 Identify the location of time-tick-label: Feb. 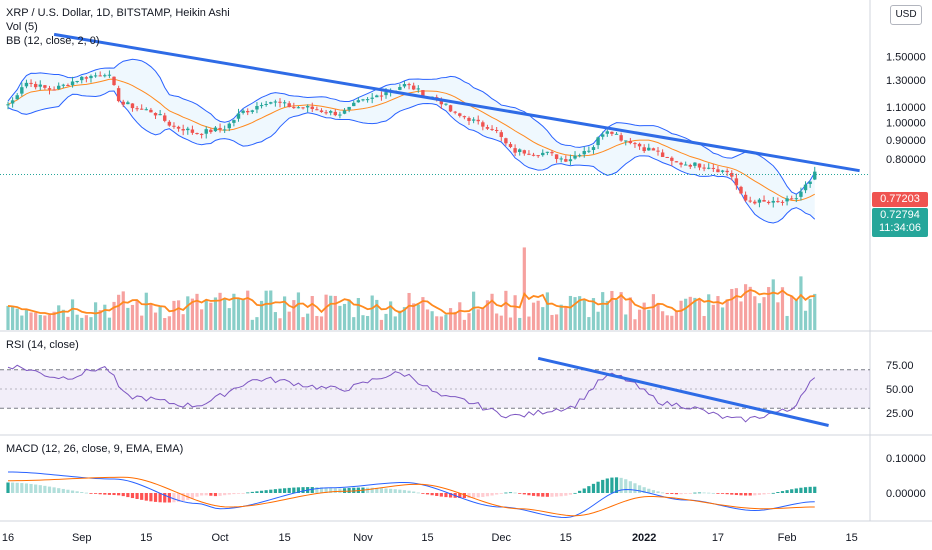
(787, 538).